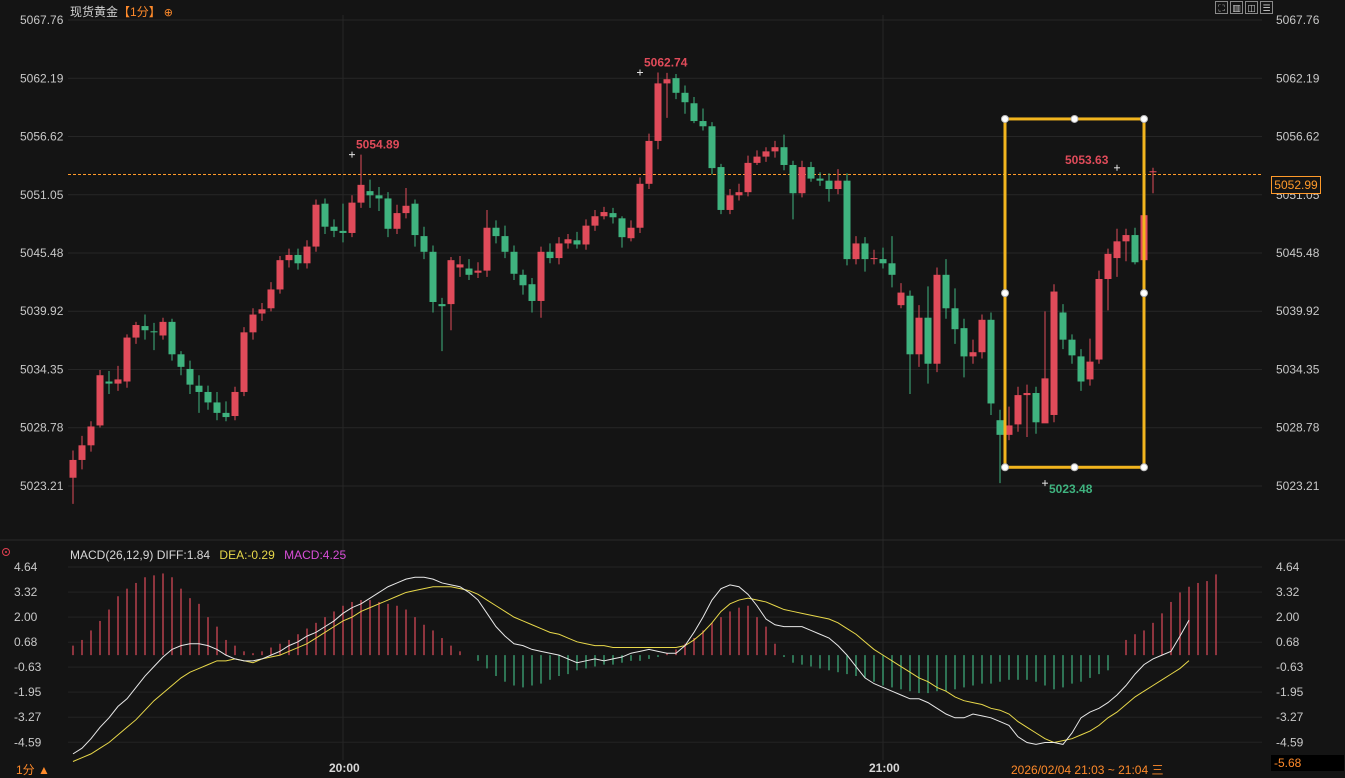 This screenshot has width=1345, height=778. Describe the element at coordinates (666, 63) in the screenshot. I see `price-annotation: 5062.74` at that location.